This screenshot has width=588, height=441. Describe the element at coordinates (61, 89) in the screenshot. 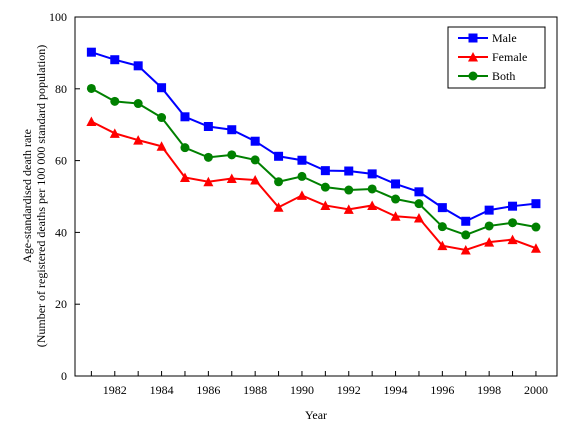

I see `y-tick-label: 80` at that location.